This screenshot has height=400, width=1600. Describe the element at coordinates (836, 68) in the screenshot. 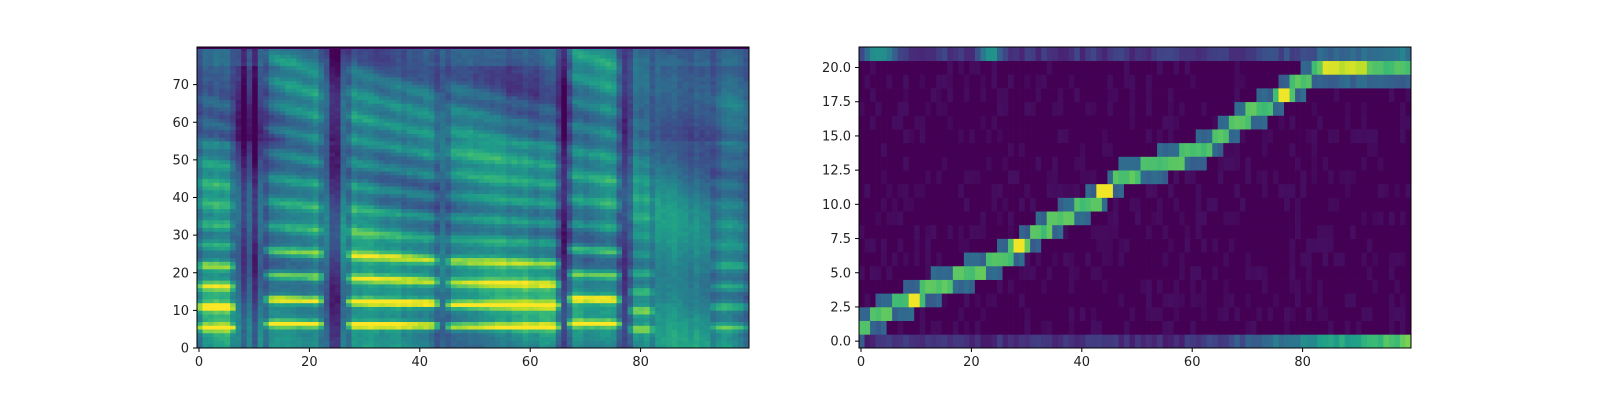

I see `y-tick-label: 20.0` at that location.